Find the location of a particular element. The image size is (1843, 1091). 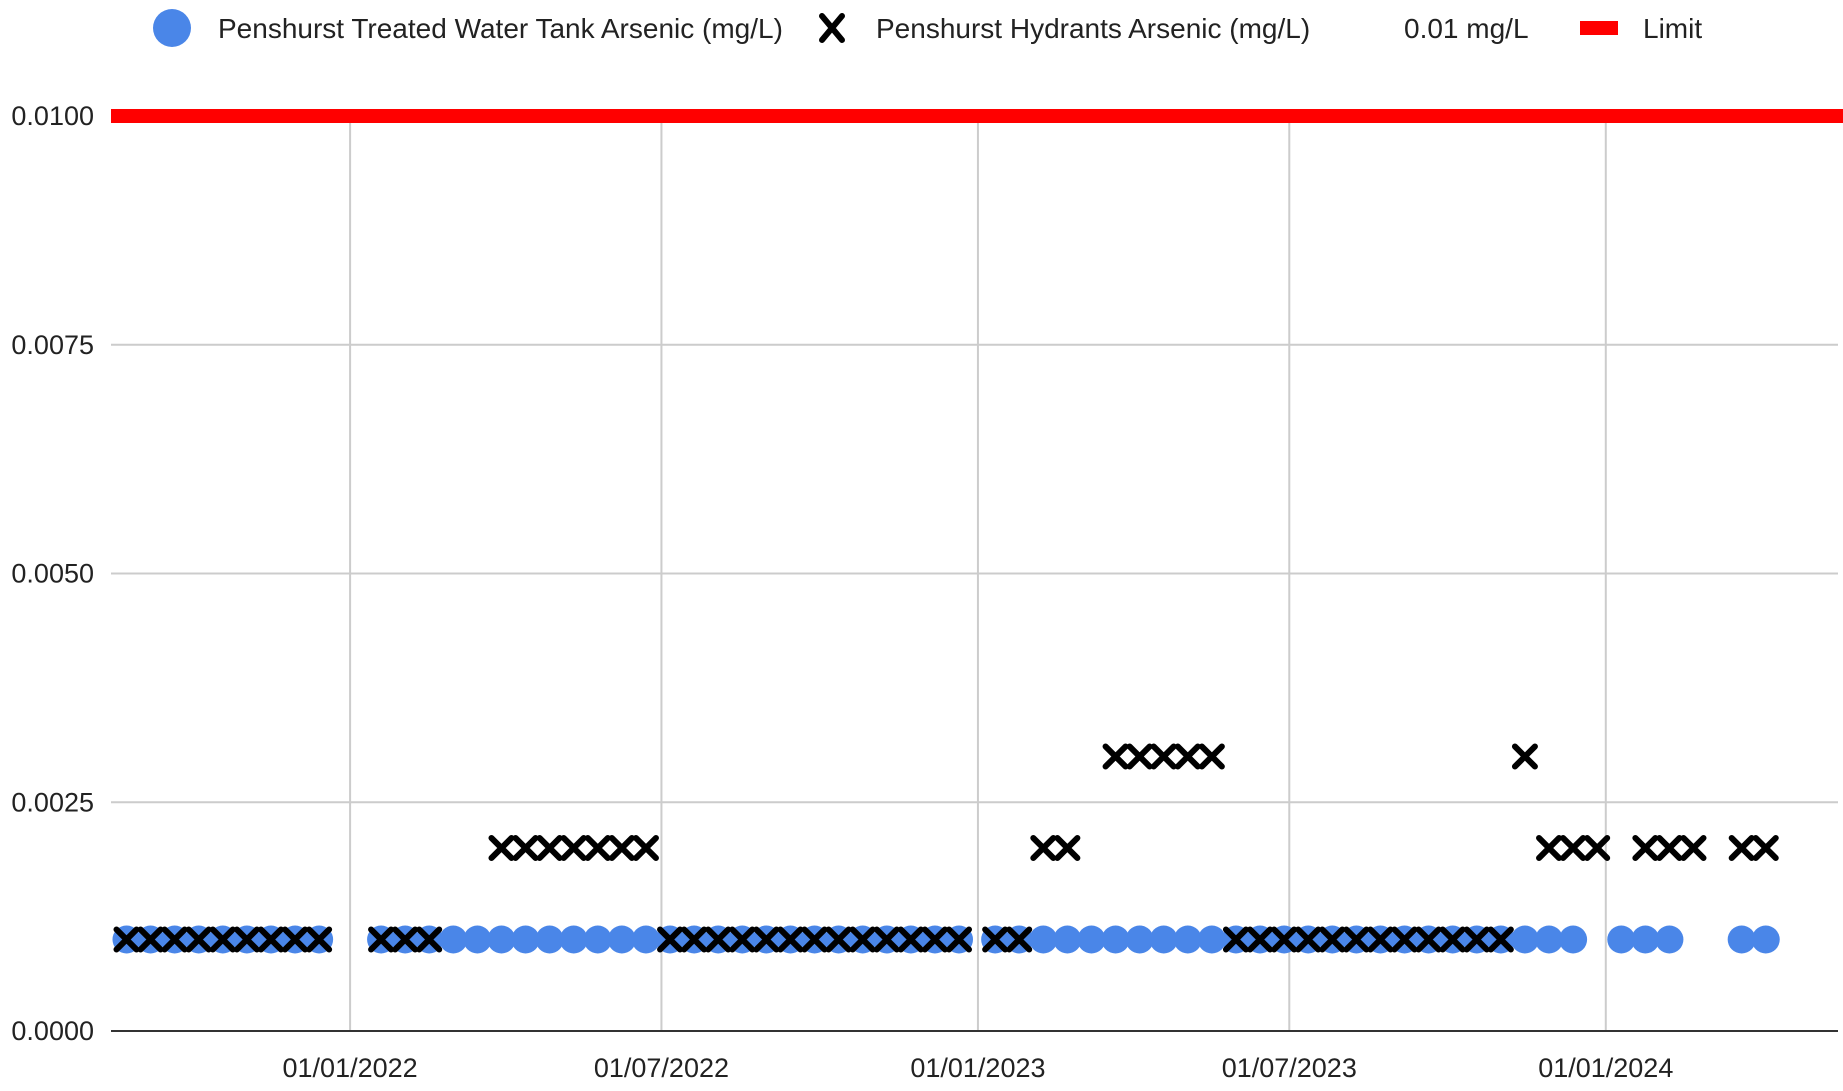

legend-limit-swatch-icon is located at coordinates (1599, 28).